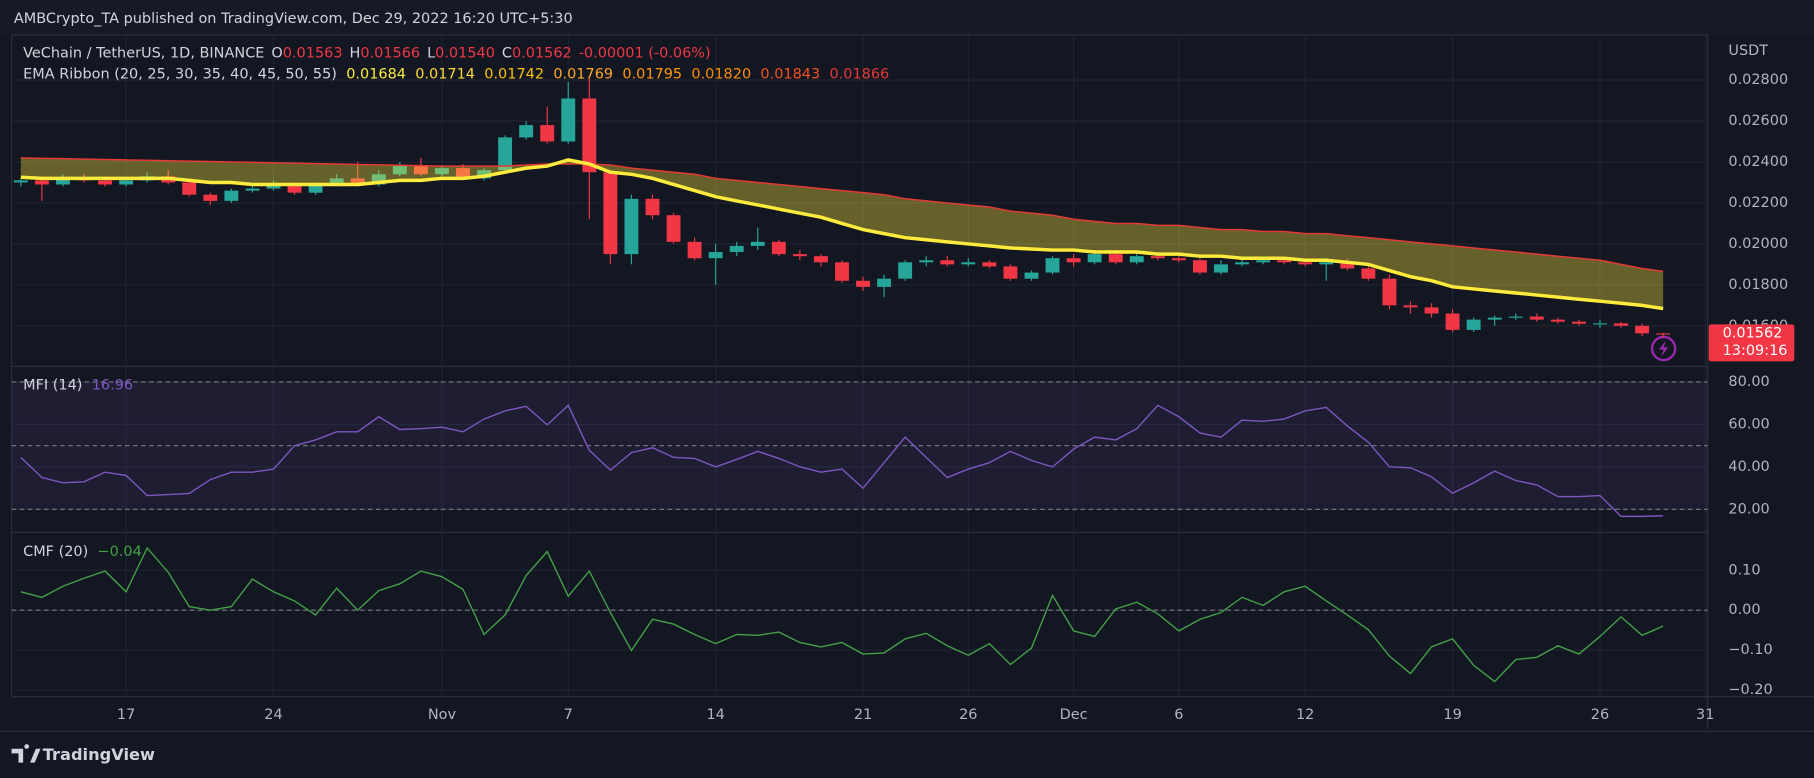 The height and width of the screenshot is (778, 1814). What do you see at coordinates (1748, 382) in the screenshot?
I see `y-tick-label: 80.00` at bounding box center [1748, 382].